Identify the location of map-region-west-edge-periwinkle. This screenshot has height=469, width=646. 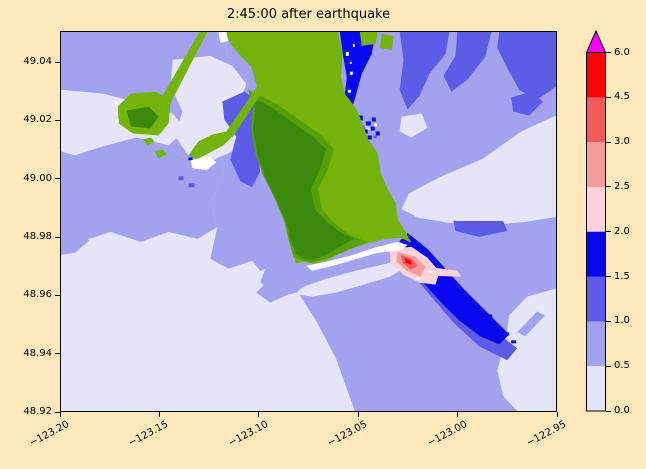
(75, 238).